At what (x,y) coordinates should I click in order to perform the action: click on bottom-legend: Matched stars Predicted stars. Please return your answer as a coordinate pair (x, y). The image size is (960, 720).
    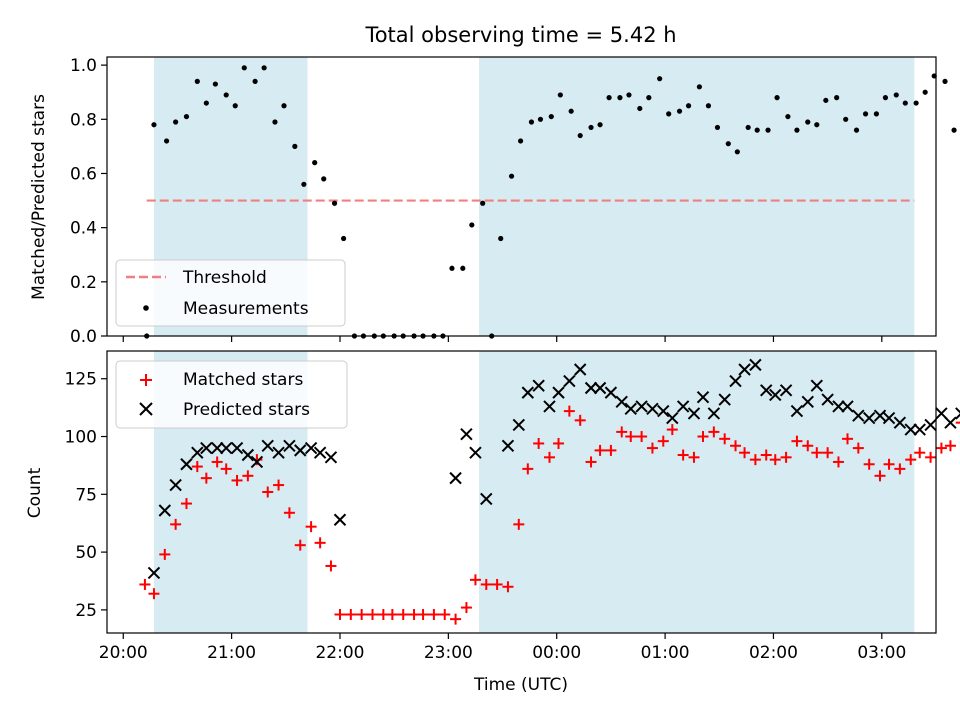
    Looking at the image, I should click on (231, 394).